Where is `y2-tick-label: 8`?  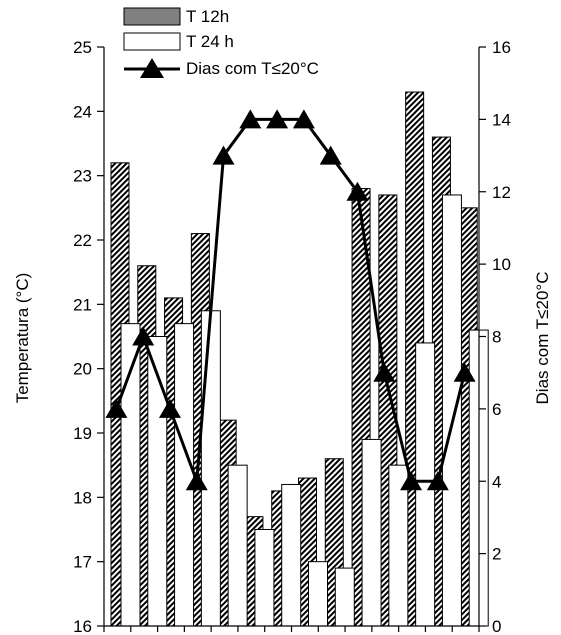 y2-tick-label: 8 is located at coordinates (496, 337).